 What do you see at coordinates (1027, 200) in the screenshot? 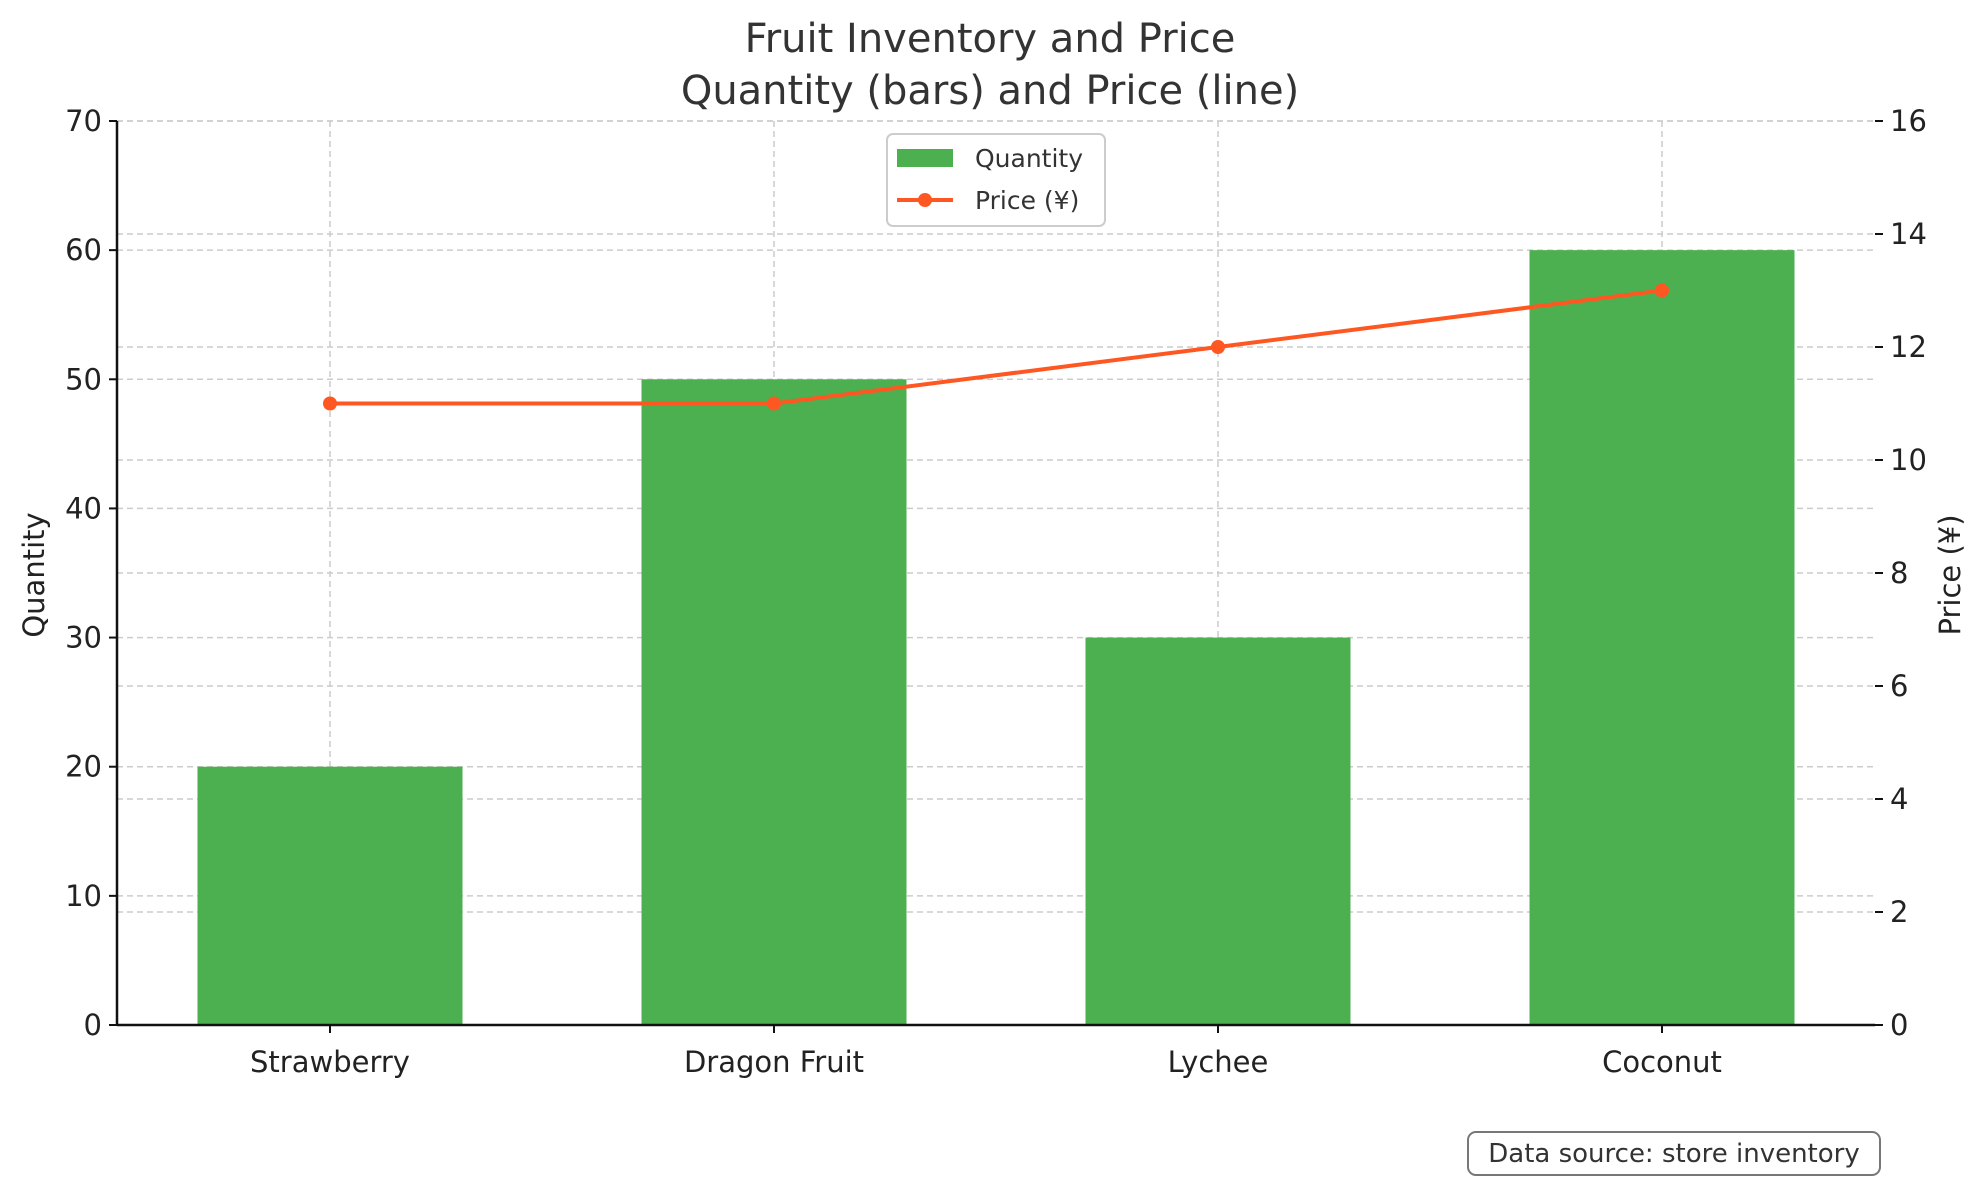
I see `legend-label-price: Price (¥)` at bounding box center [1027, 200].